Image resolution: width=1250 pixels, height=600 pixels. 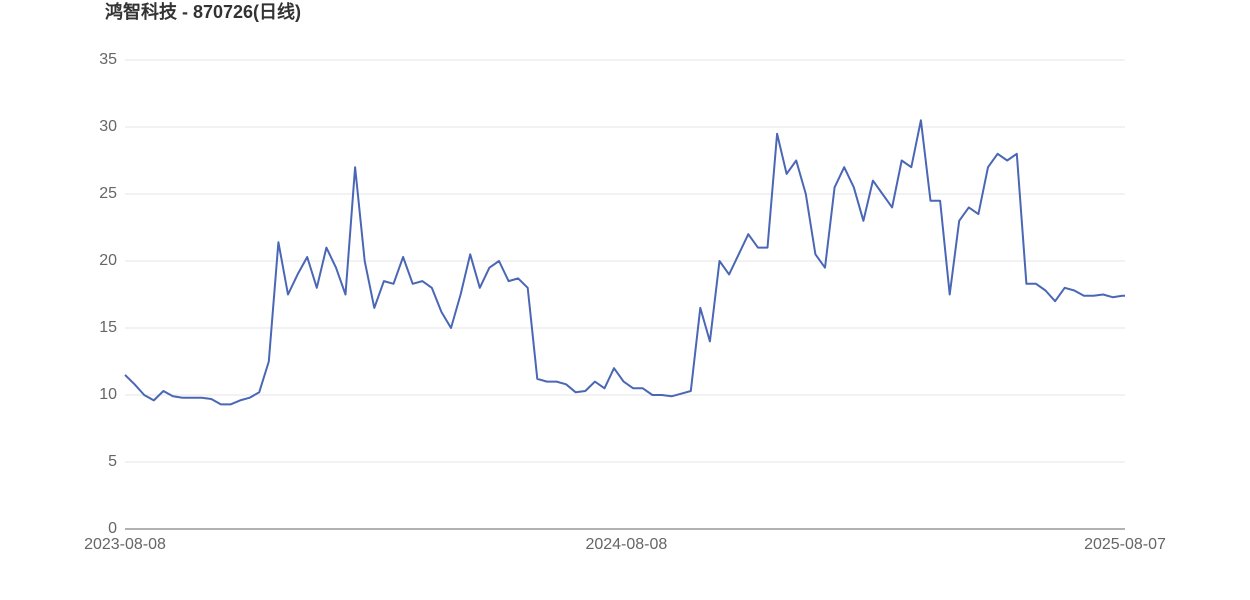 What do you see at coordinates (112, 528) in the screenshot?
I see `y-tick-label: 0` at bounding box center [112, 528].